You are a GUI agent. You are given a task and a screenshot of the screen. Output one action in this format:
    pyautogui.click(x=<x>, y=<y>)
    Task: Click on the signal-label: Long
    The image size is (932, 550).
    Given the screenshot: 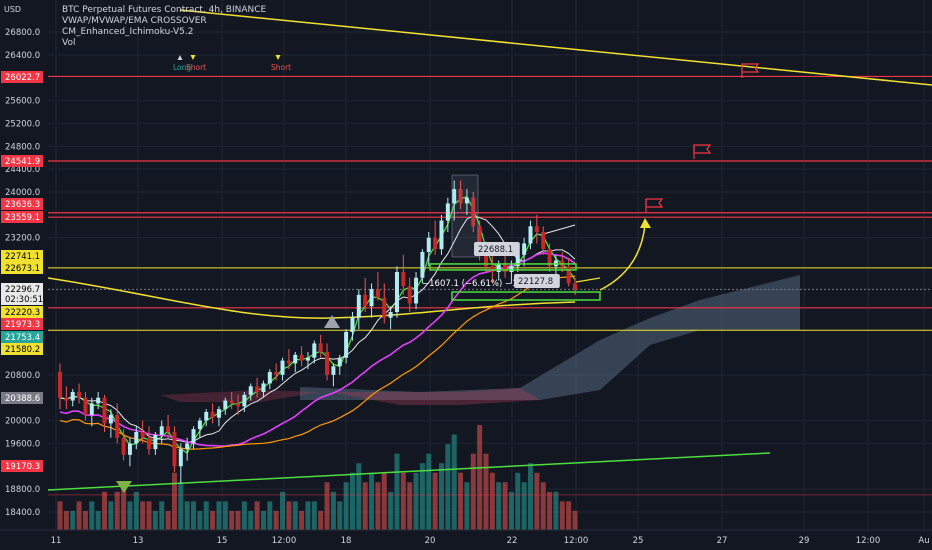 What is the action you would take?
    pyautogui.click(x=182, y=67)
    